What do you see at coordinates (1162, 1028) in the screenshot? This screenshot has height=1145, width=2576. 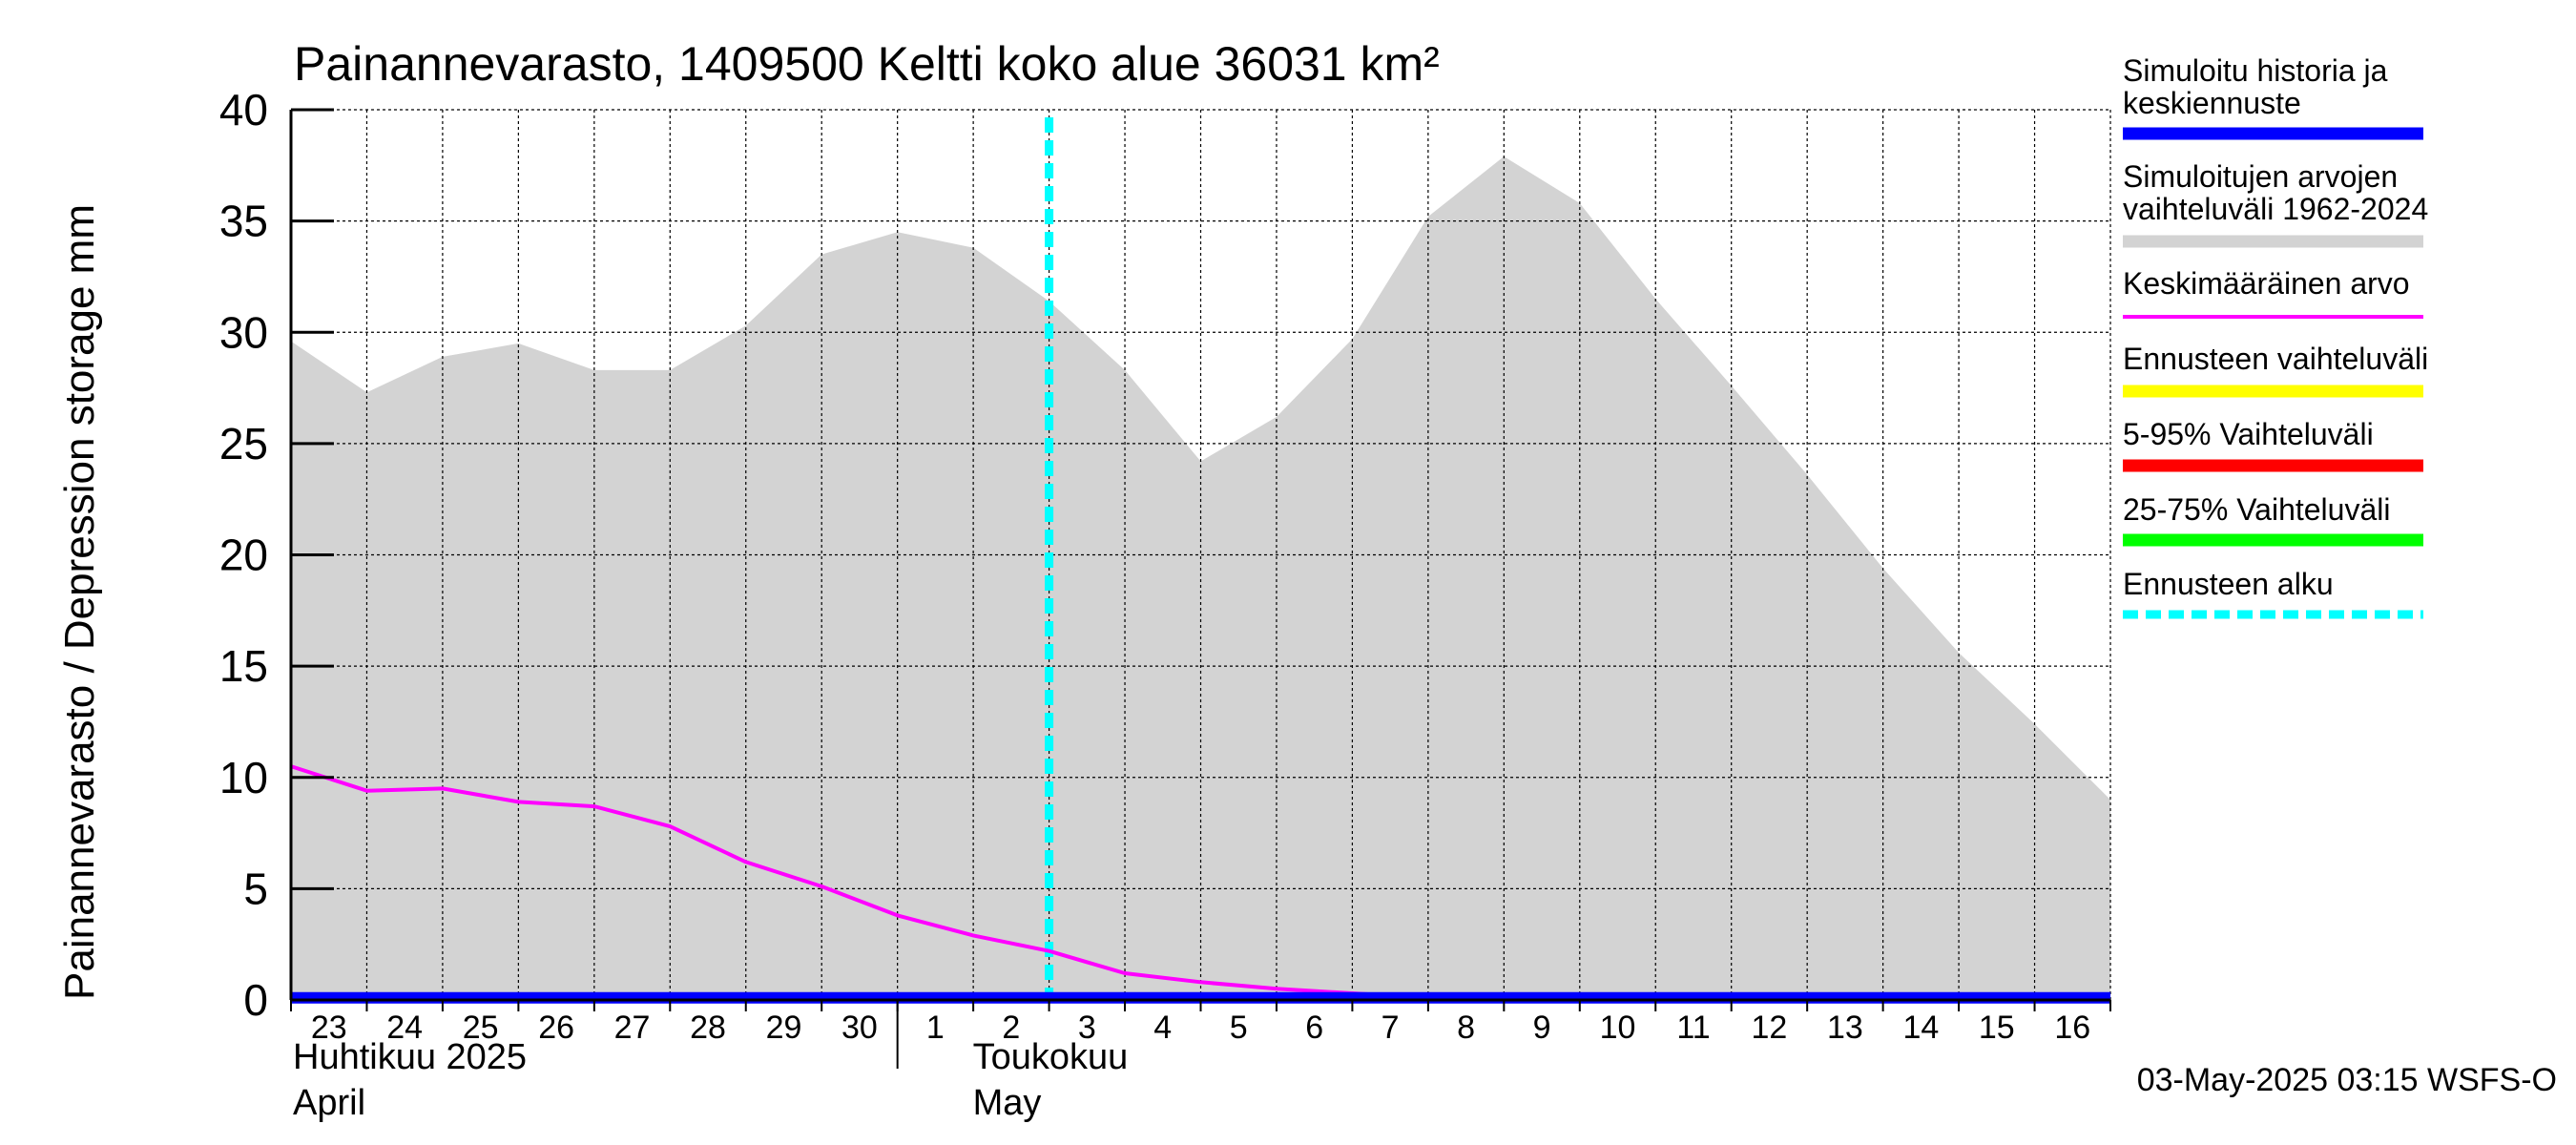 I see `x-tick-label: 4` at bounding box center [1162, 1028].